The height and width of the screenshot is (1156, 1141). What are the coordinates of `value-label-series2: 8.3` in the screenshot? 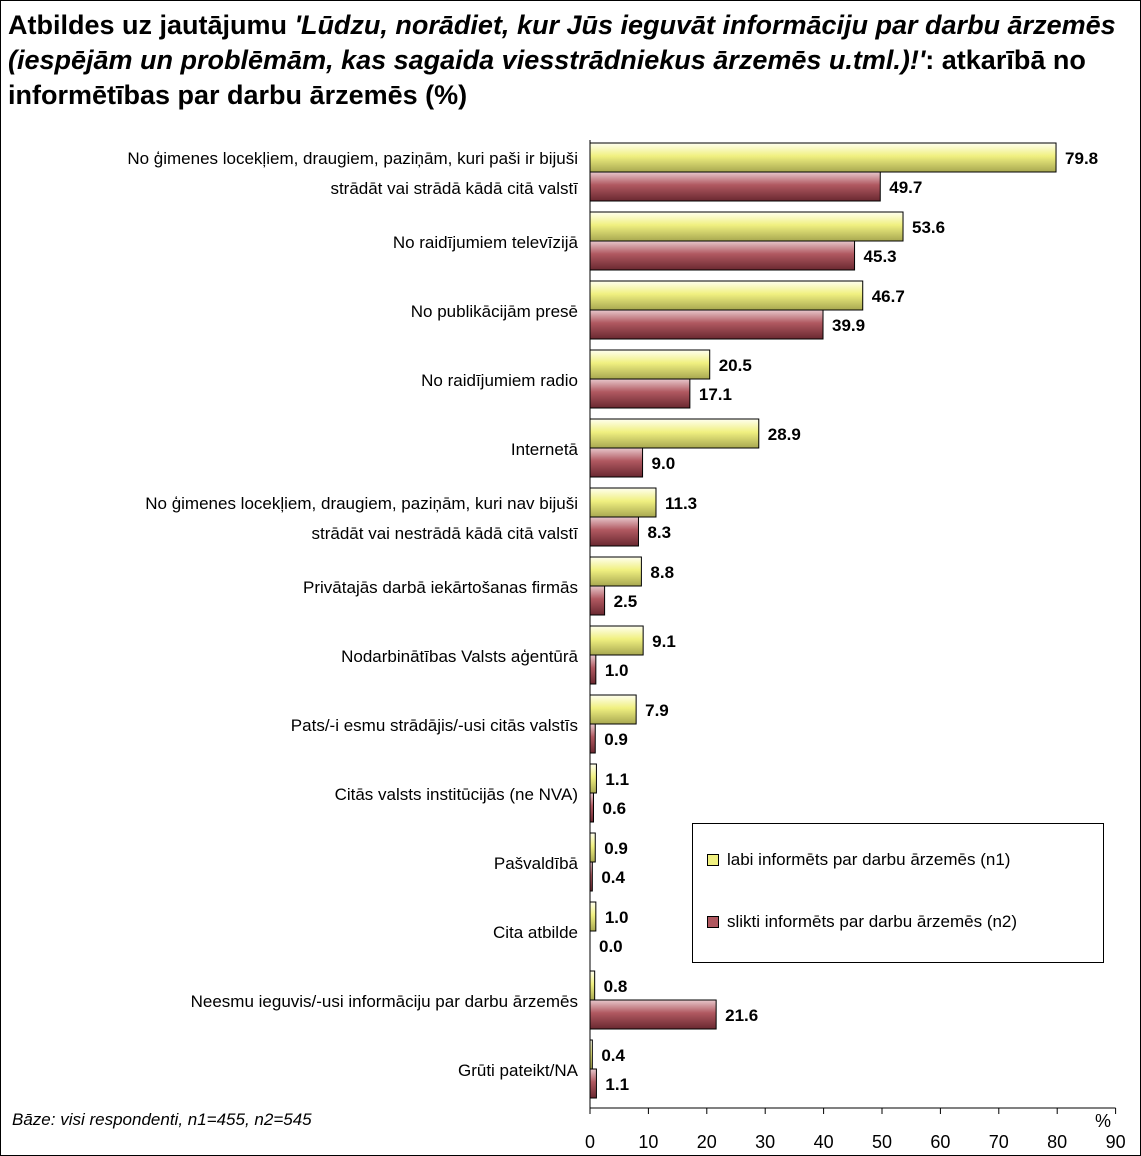 It's located at (659, 532).